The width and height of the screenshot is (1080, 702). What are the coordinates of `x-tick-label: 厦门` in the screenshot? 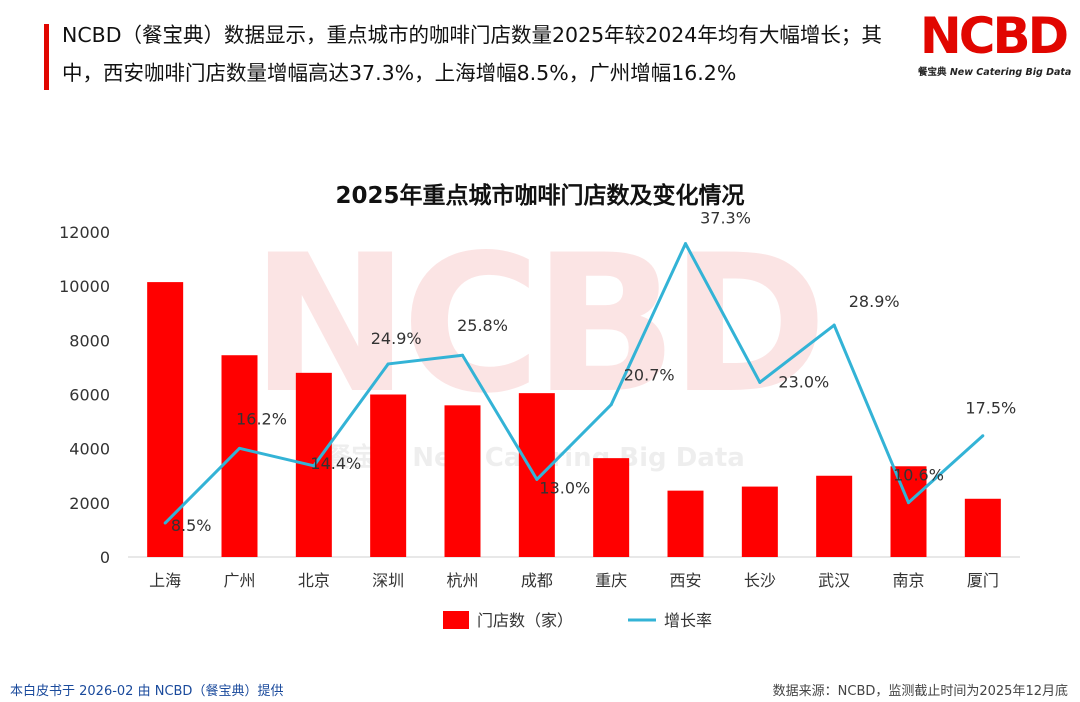 It's located at (983, 580).